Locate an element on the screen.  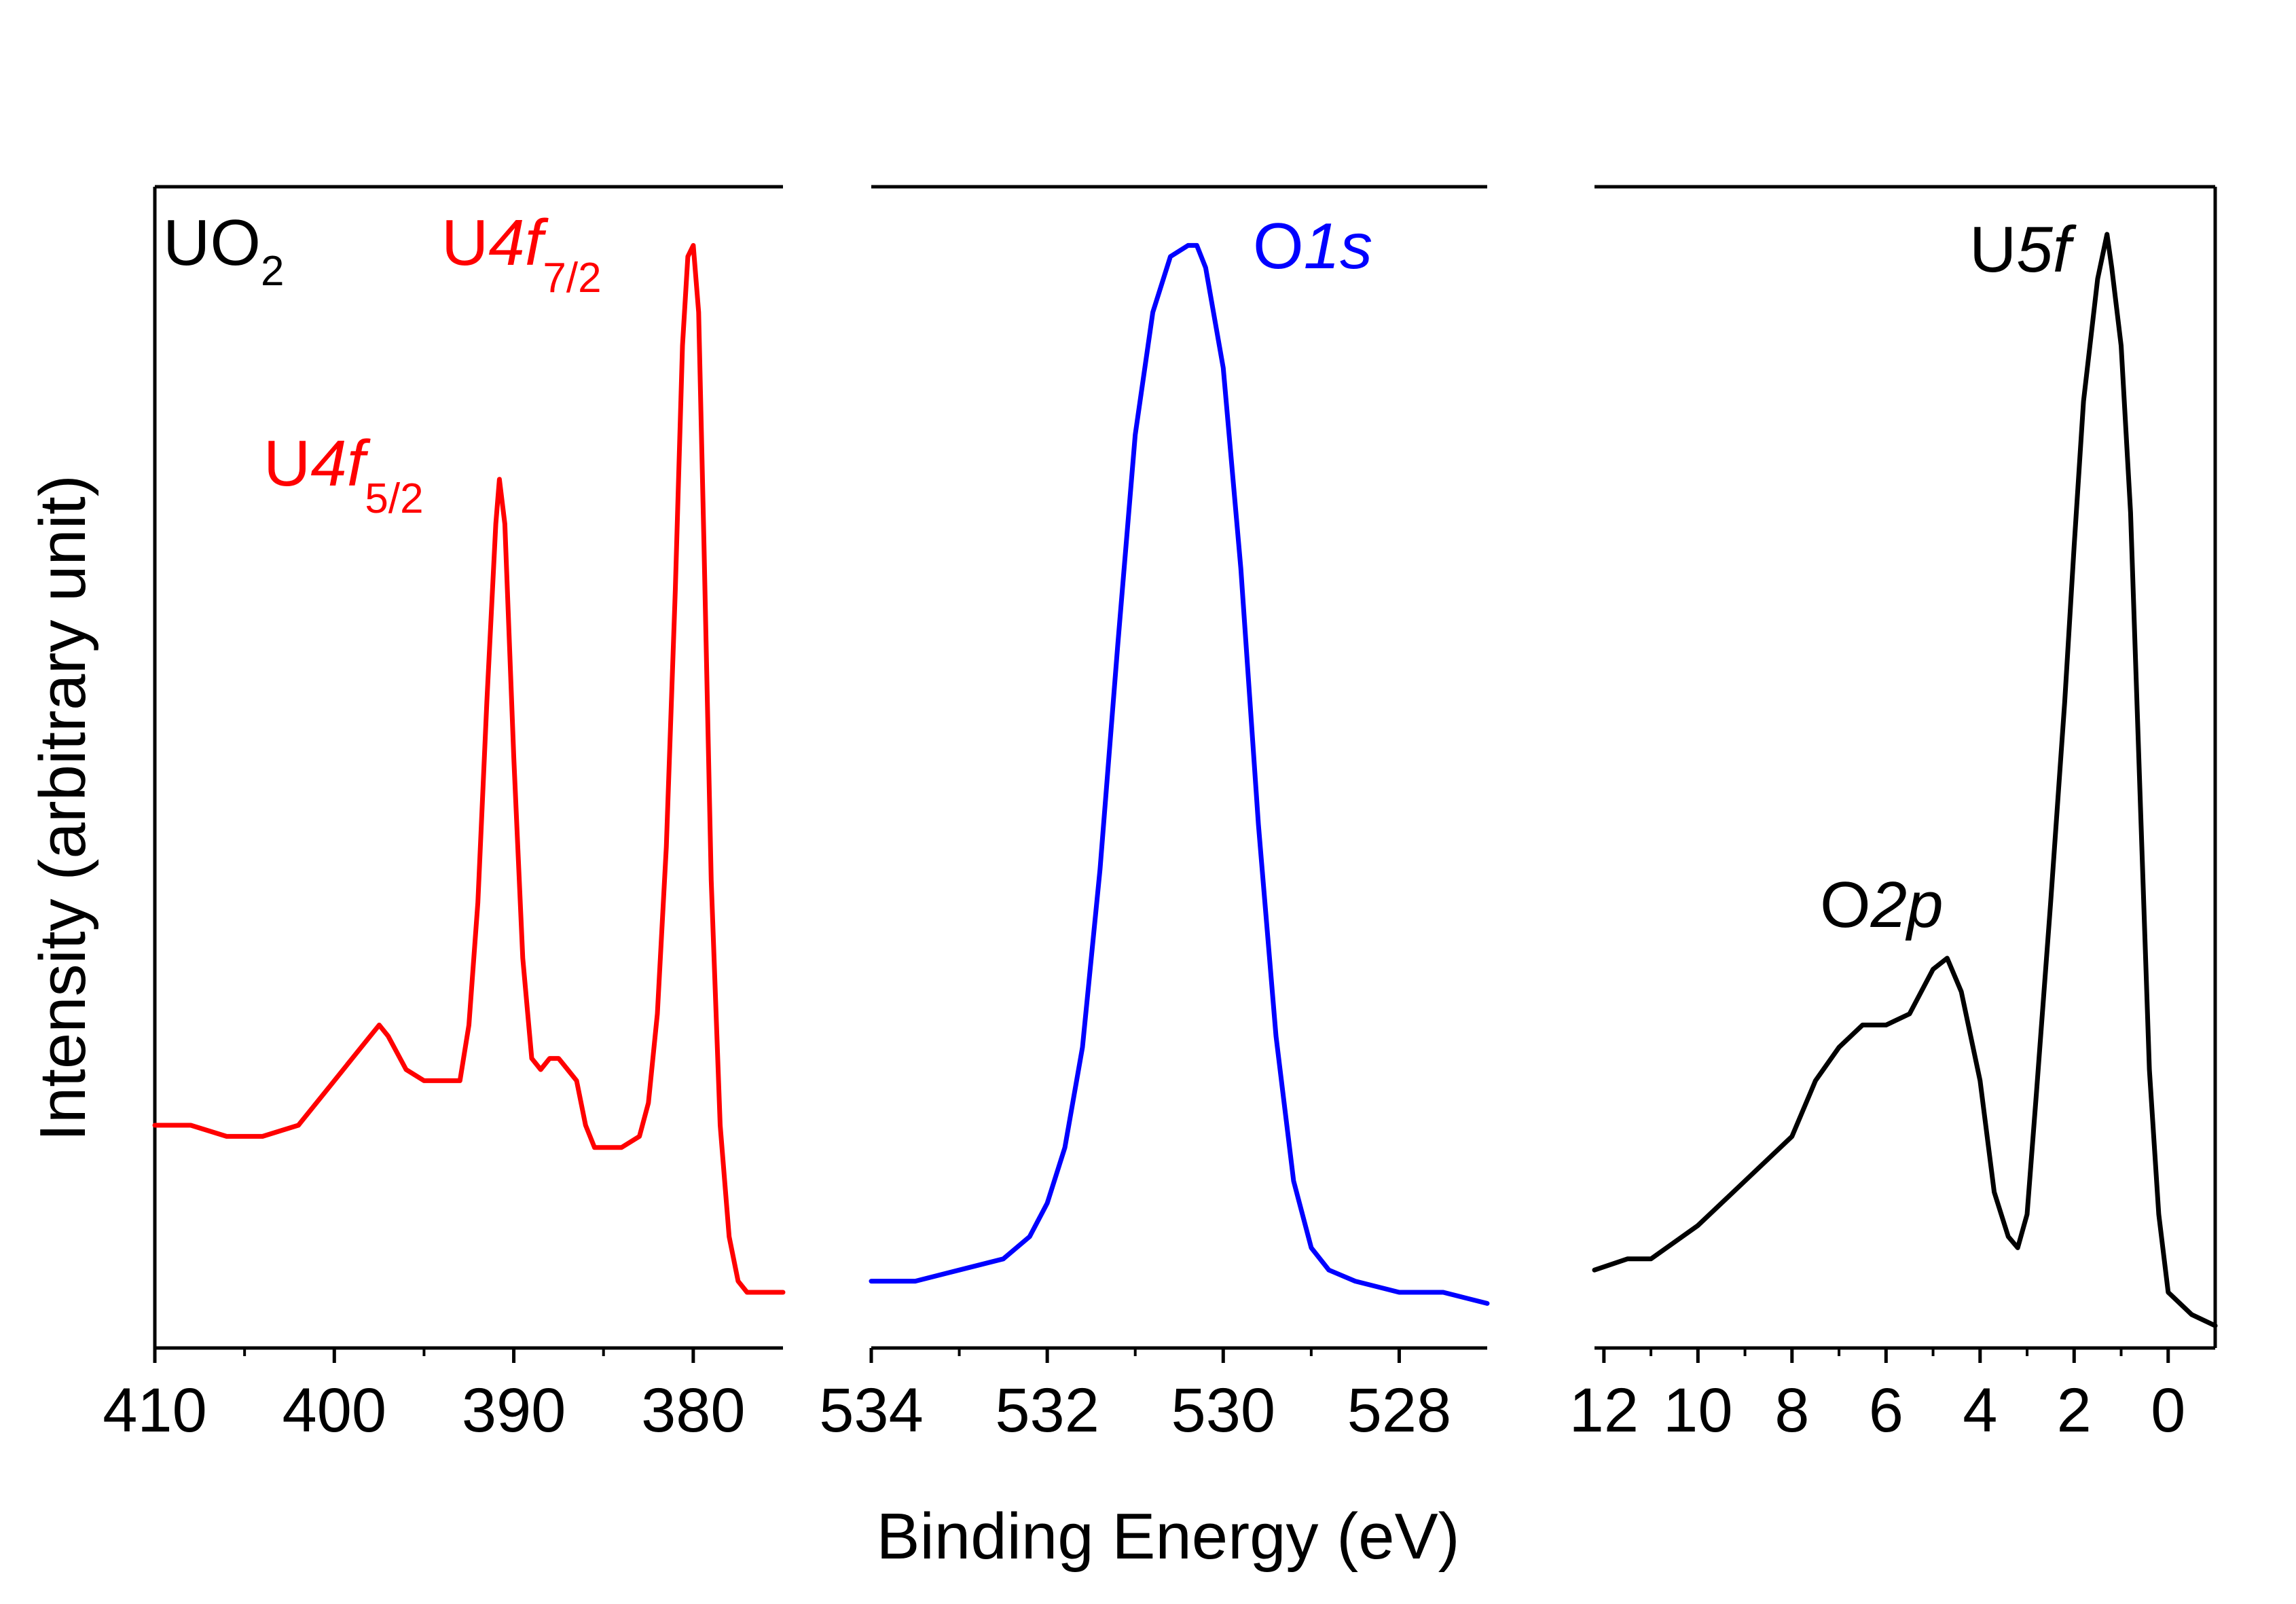
x-tick-label: 6 is located at coordinates (1886, 1411).